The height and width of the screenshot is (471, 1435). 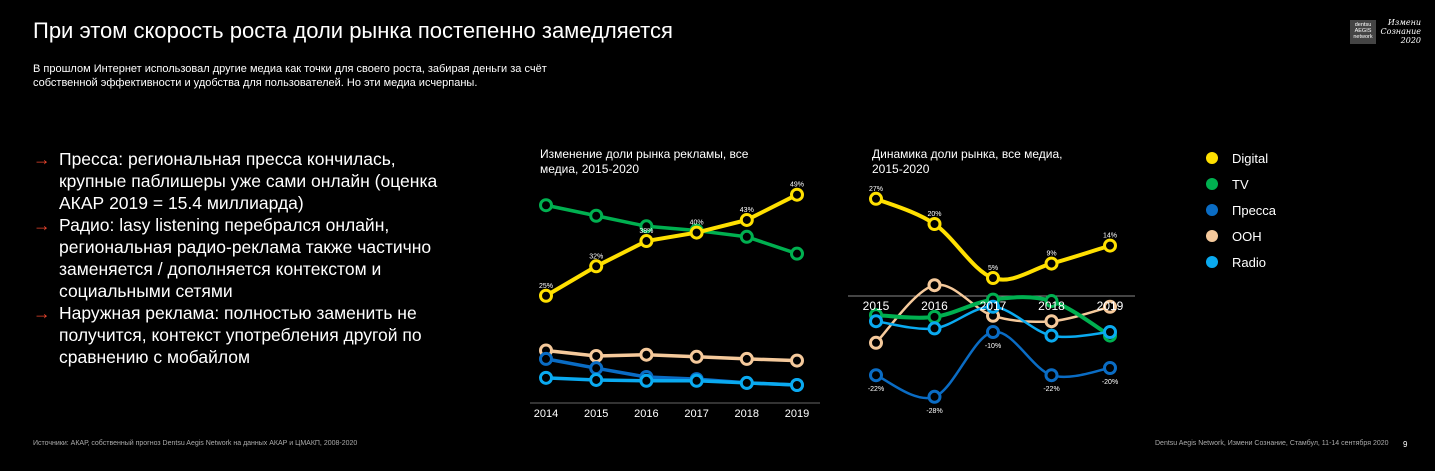 I want to click on legend-item: Radio, so click(x=1241, y=262).